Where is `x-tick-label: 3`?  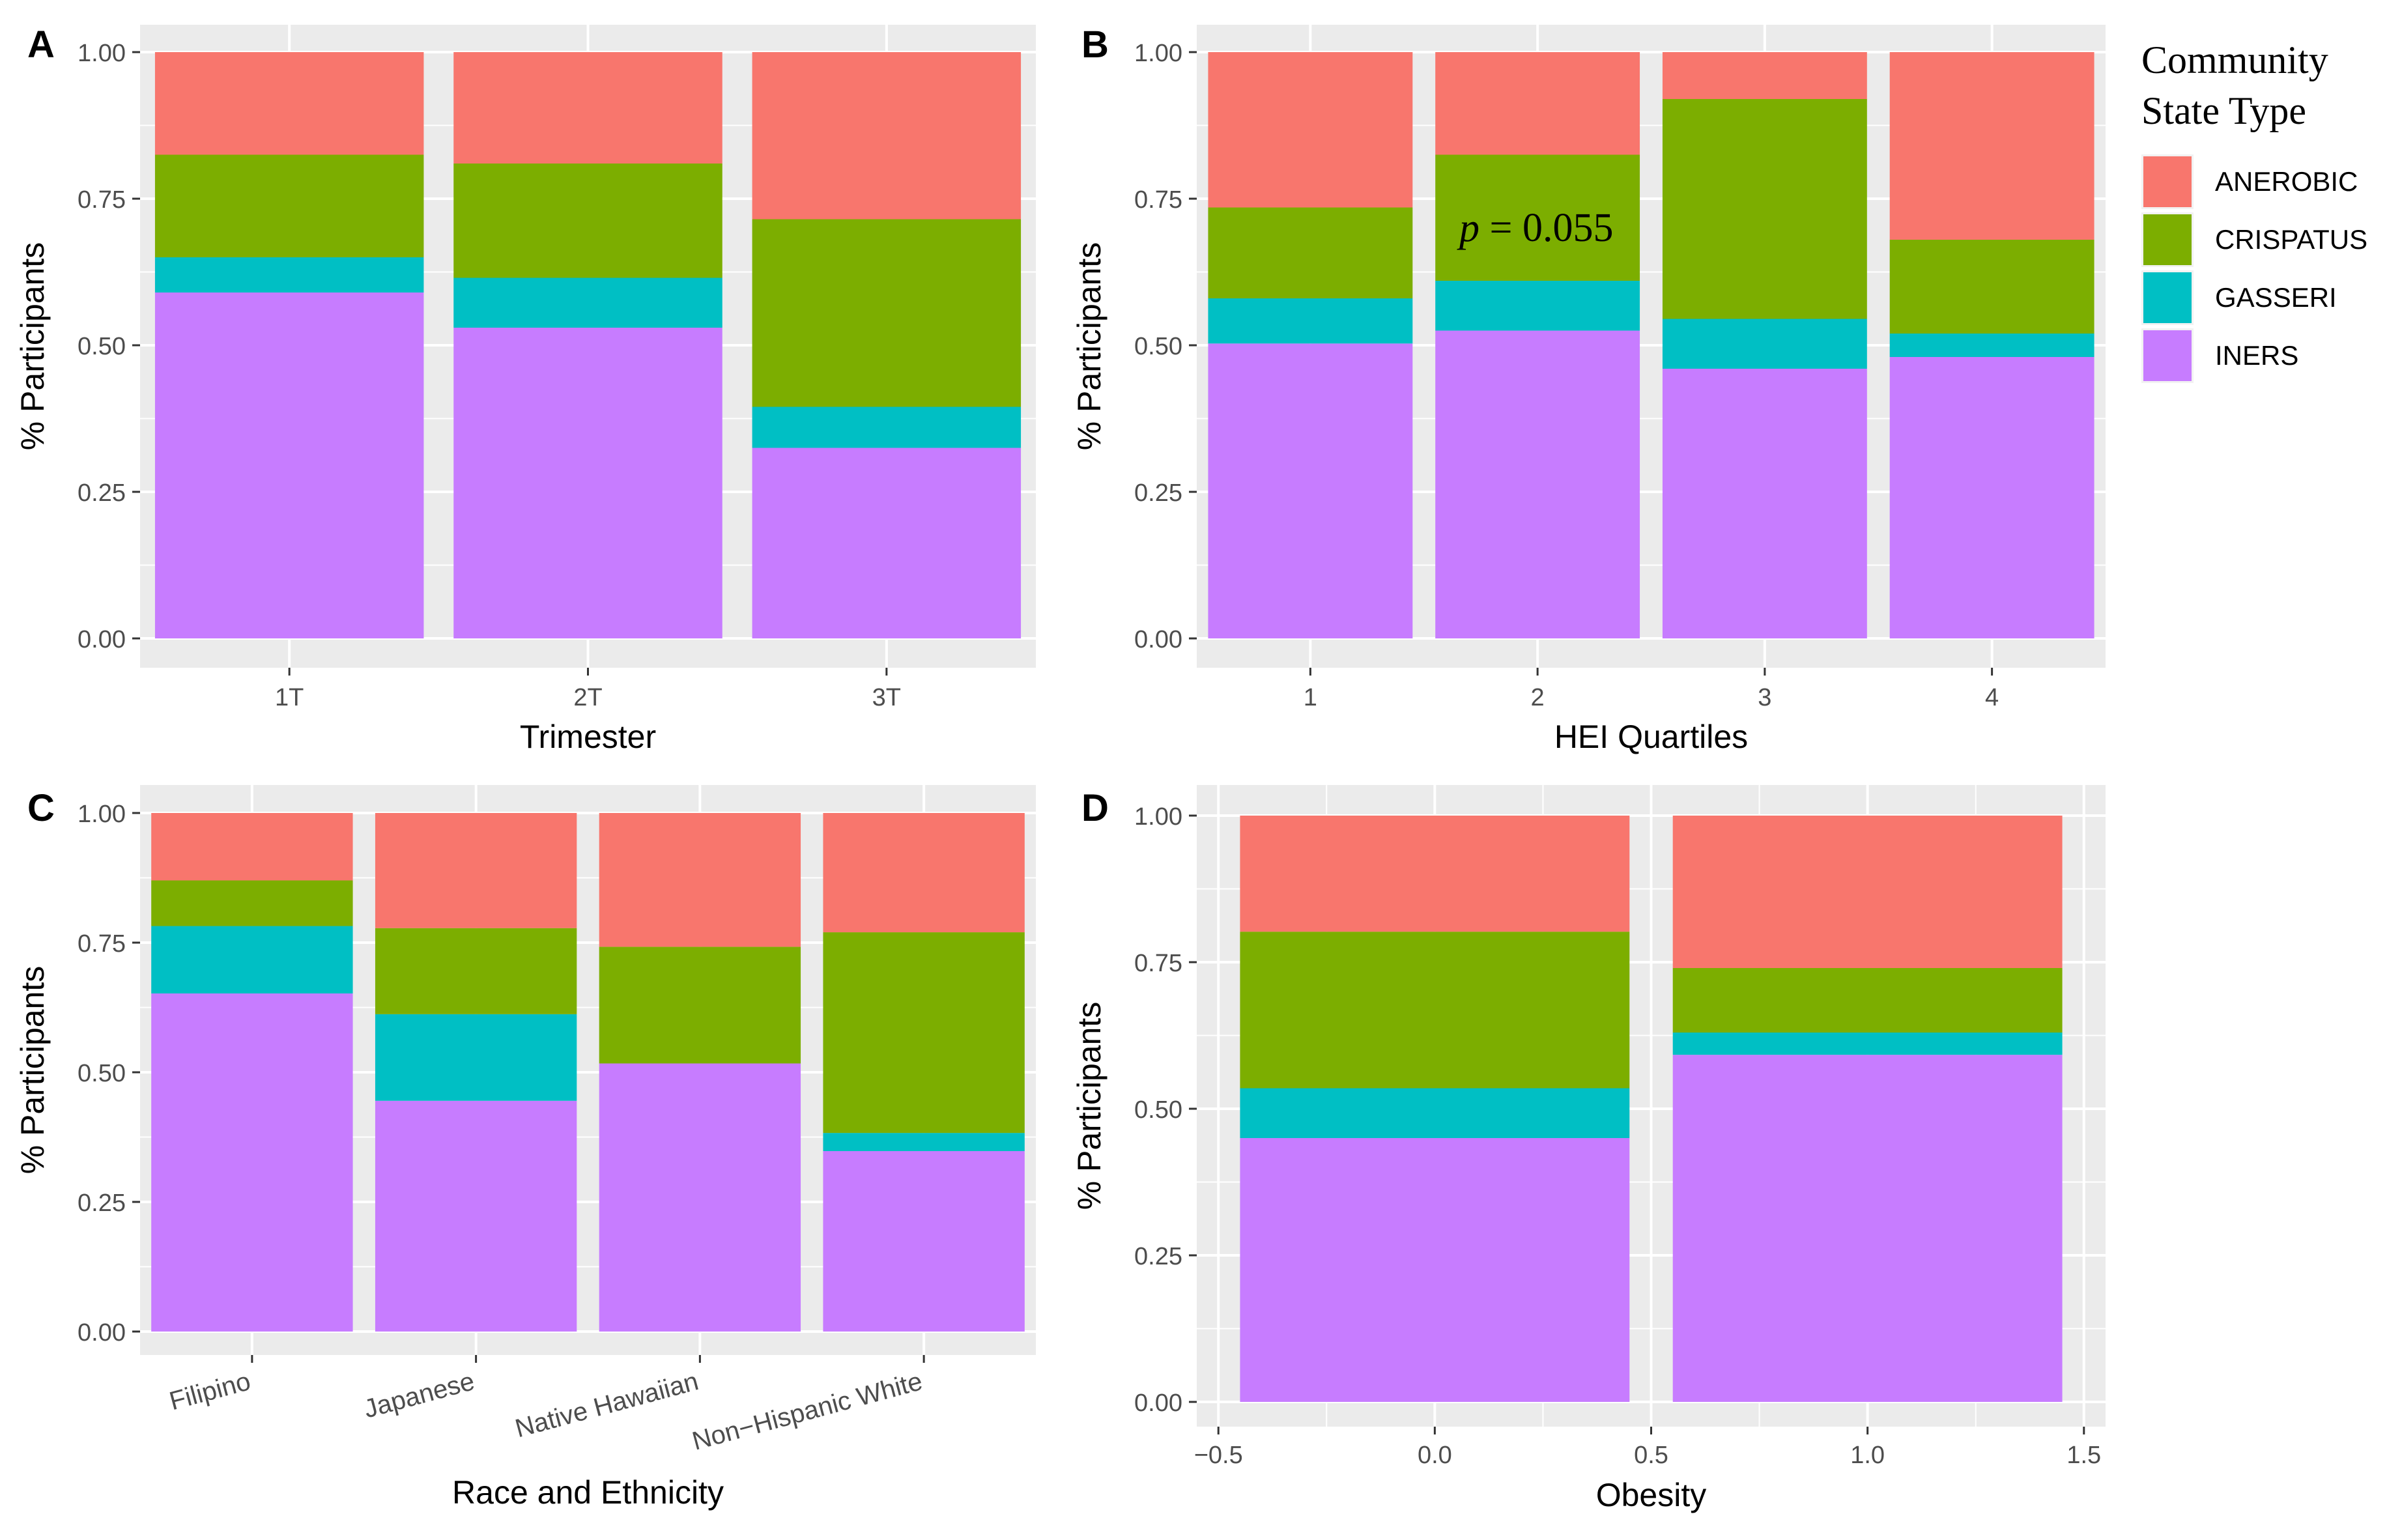 x-tick-label: 3 is located at coordinates (1765, 697).